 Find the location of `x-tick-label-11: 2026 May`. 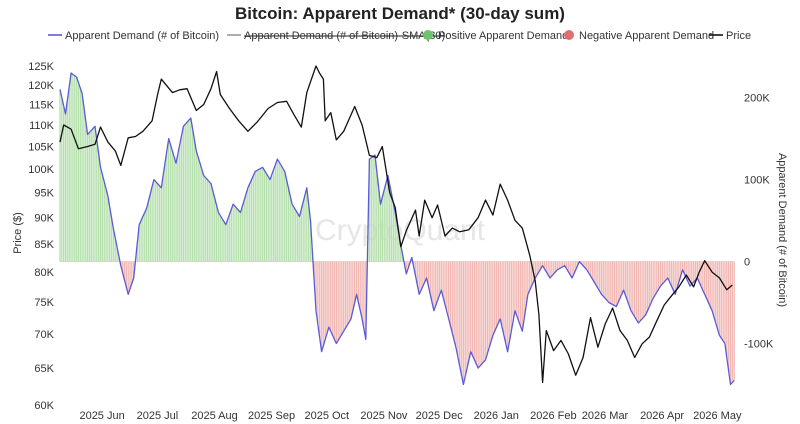

x-tick-label-11: 2026 May is located at coordinates (717, 416).